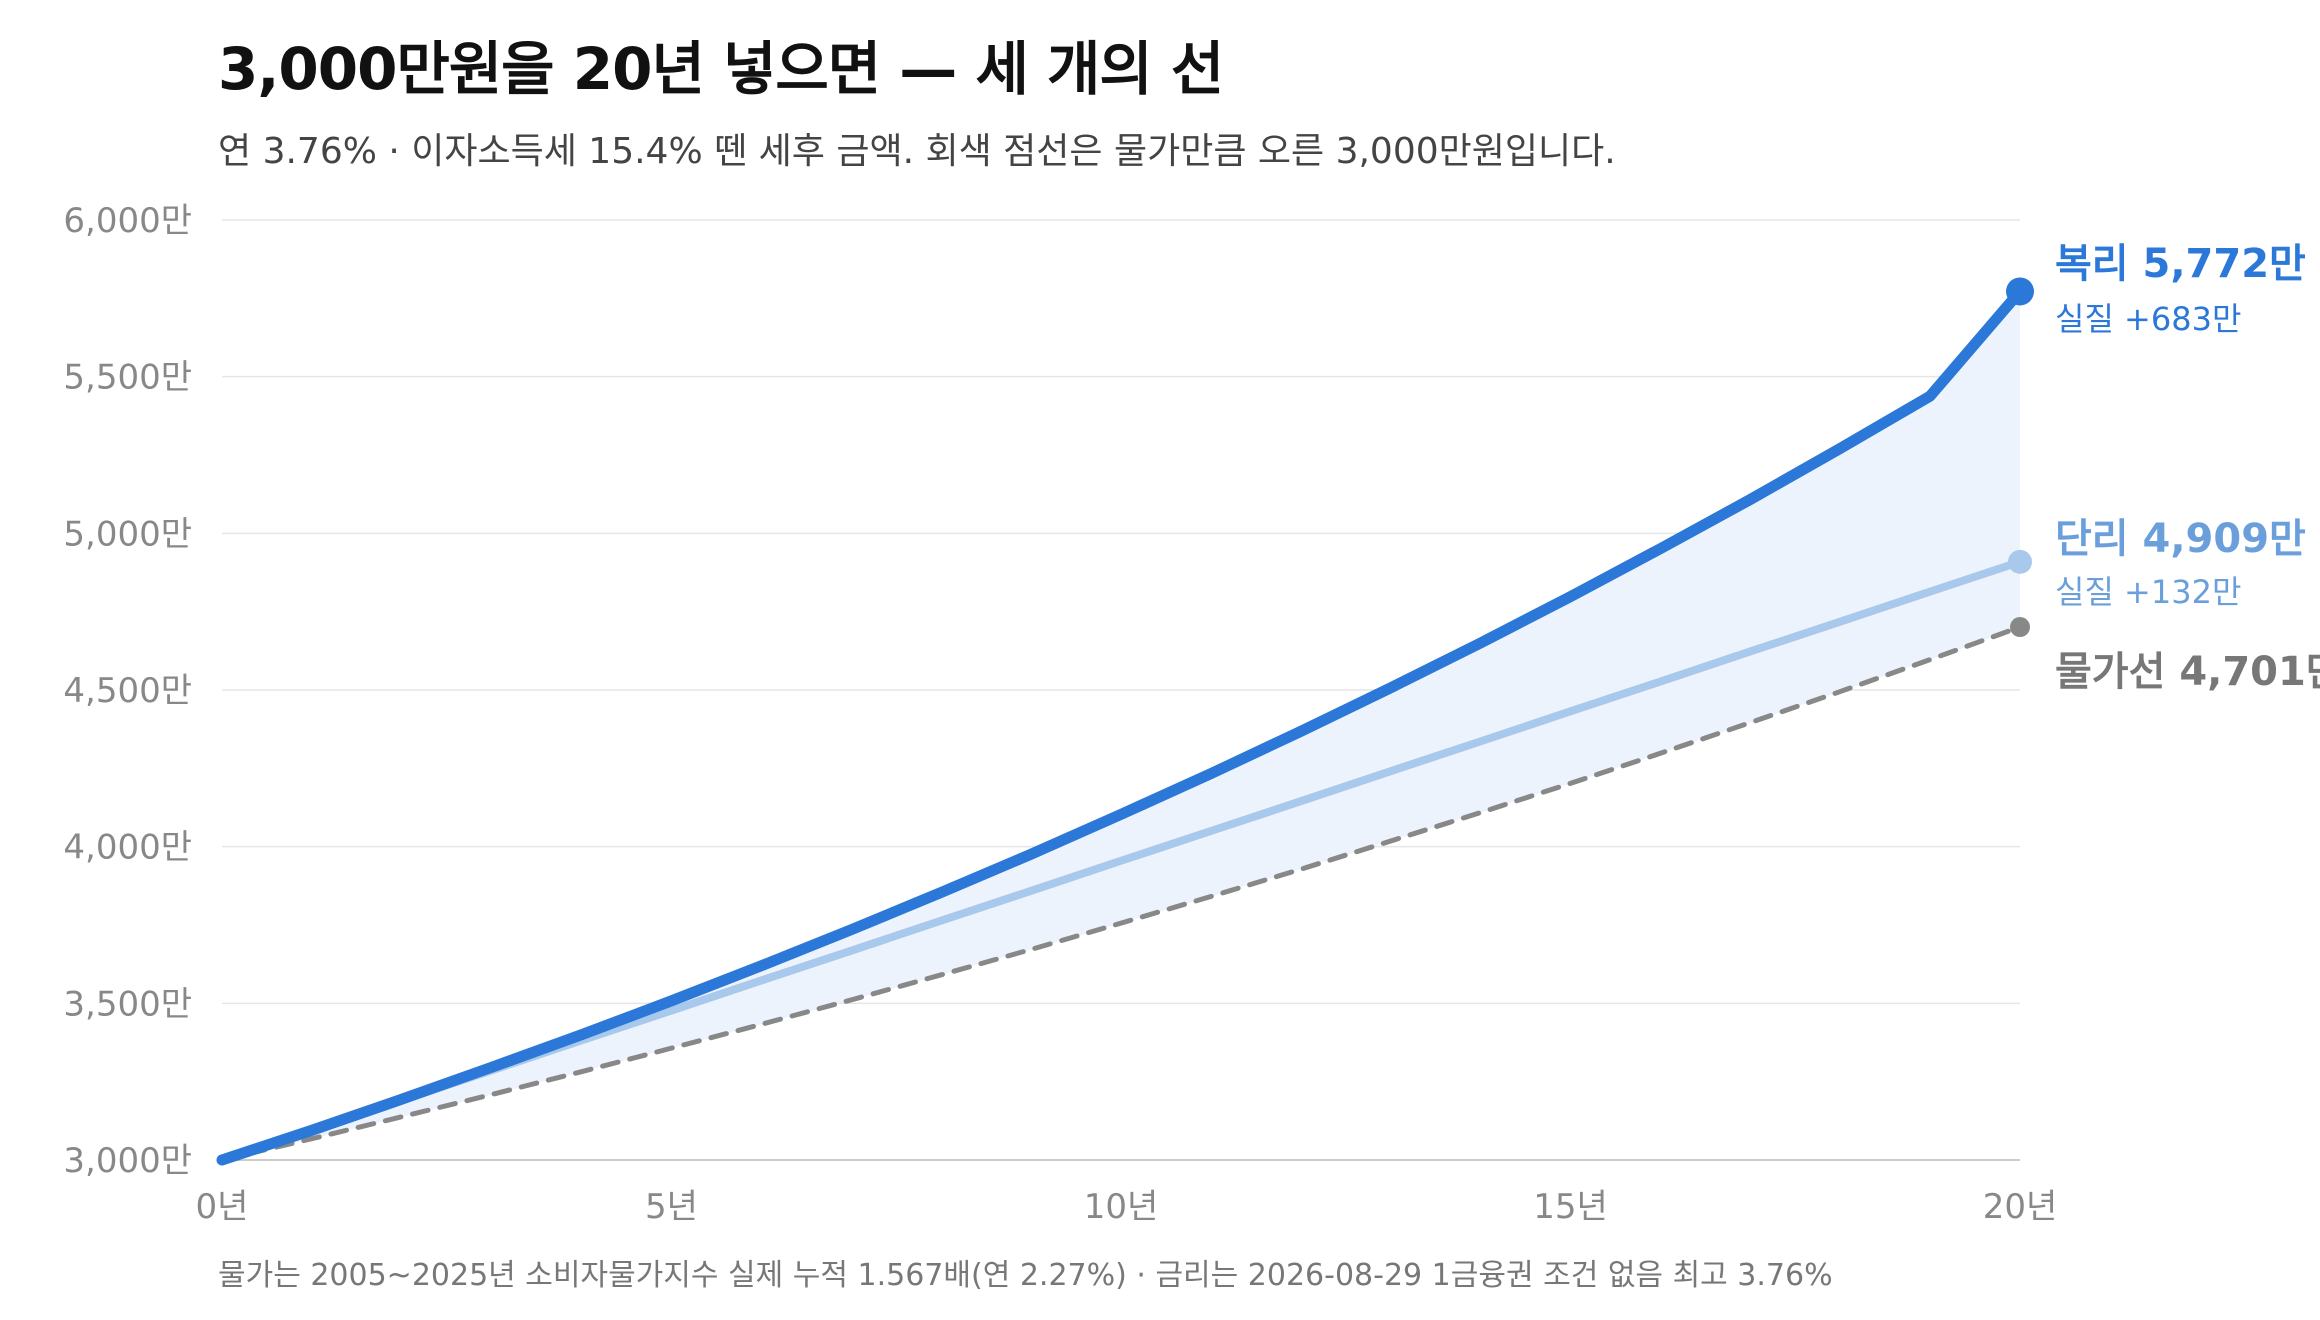 Image resolution: width=2320 pixels, height=1320 pixels. Describe the element at coordinates (671, 1207) in the screenshot. I see `x-tick-label: 5년` at that location.